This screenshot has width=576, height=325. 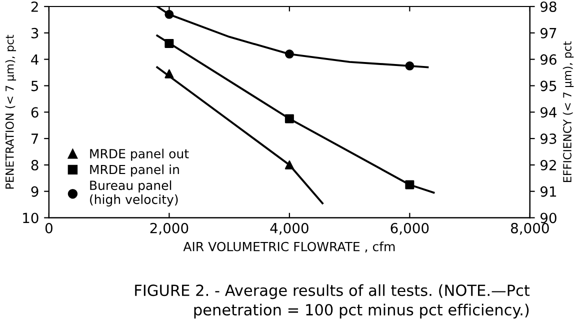 What do you see at coordinates (548, 33) in the screenshot?
I see `y2-tick-label: 97` at bounding box center [548, 33].